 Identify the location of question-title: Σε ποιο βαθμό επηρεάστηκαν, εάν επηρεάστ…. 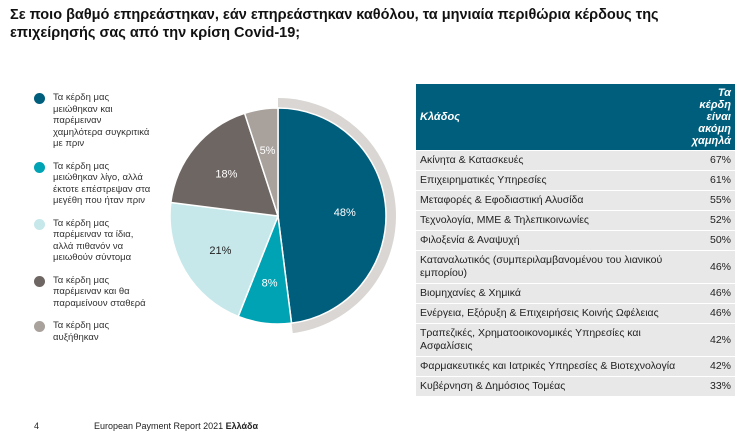
(334, 24).